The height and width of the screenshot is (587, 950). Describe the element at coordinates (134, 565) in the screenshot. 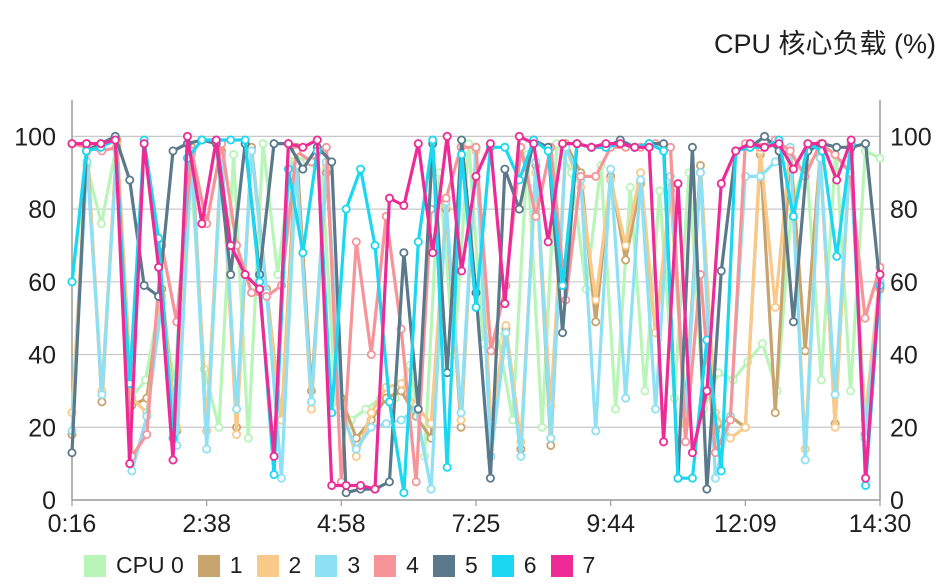

I see `legend-item: CPU 0` at that location.